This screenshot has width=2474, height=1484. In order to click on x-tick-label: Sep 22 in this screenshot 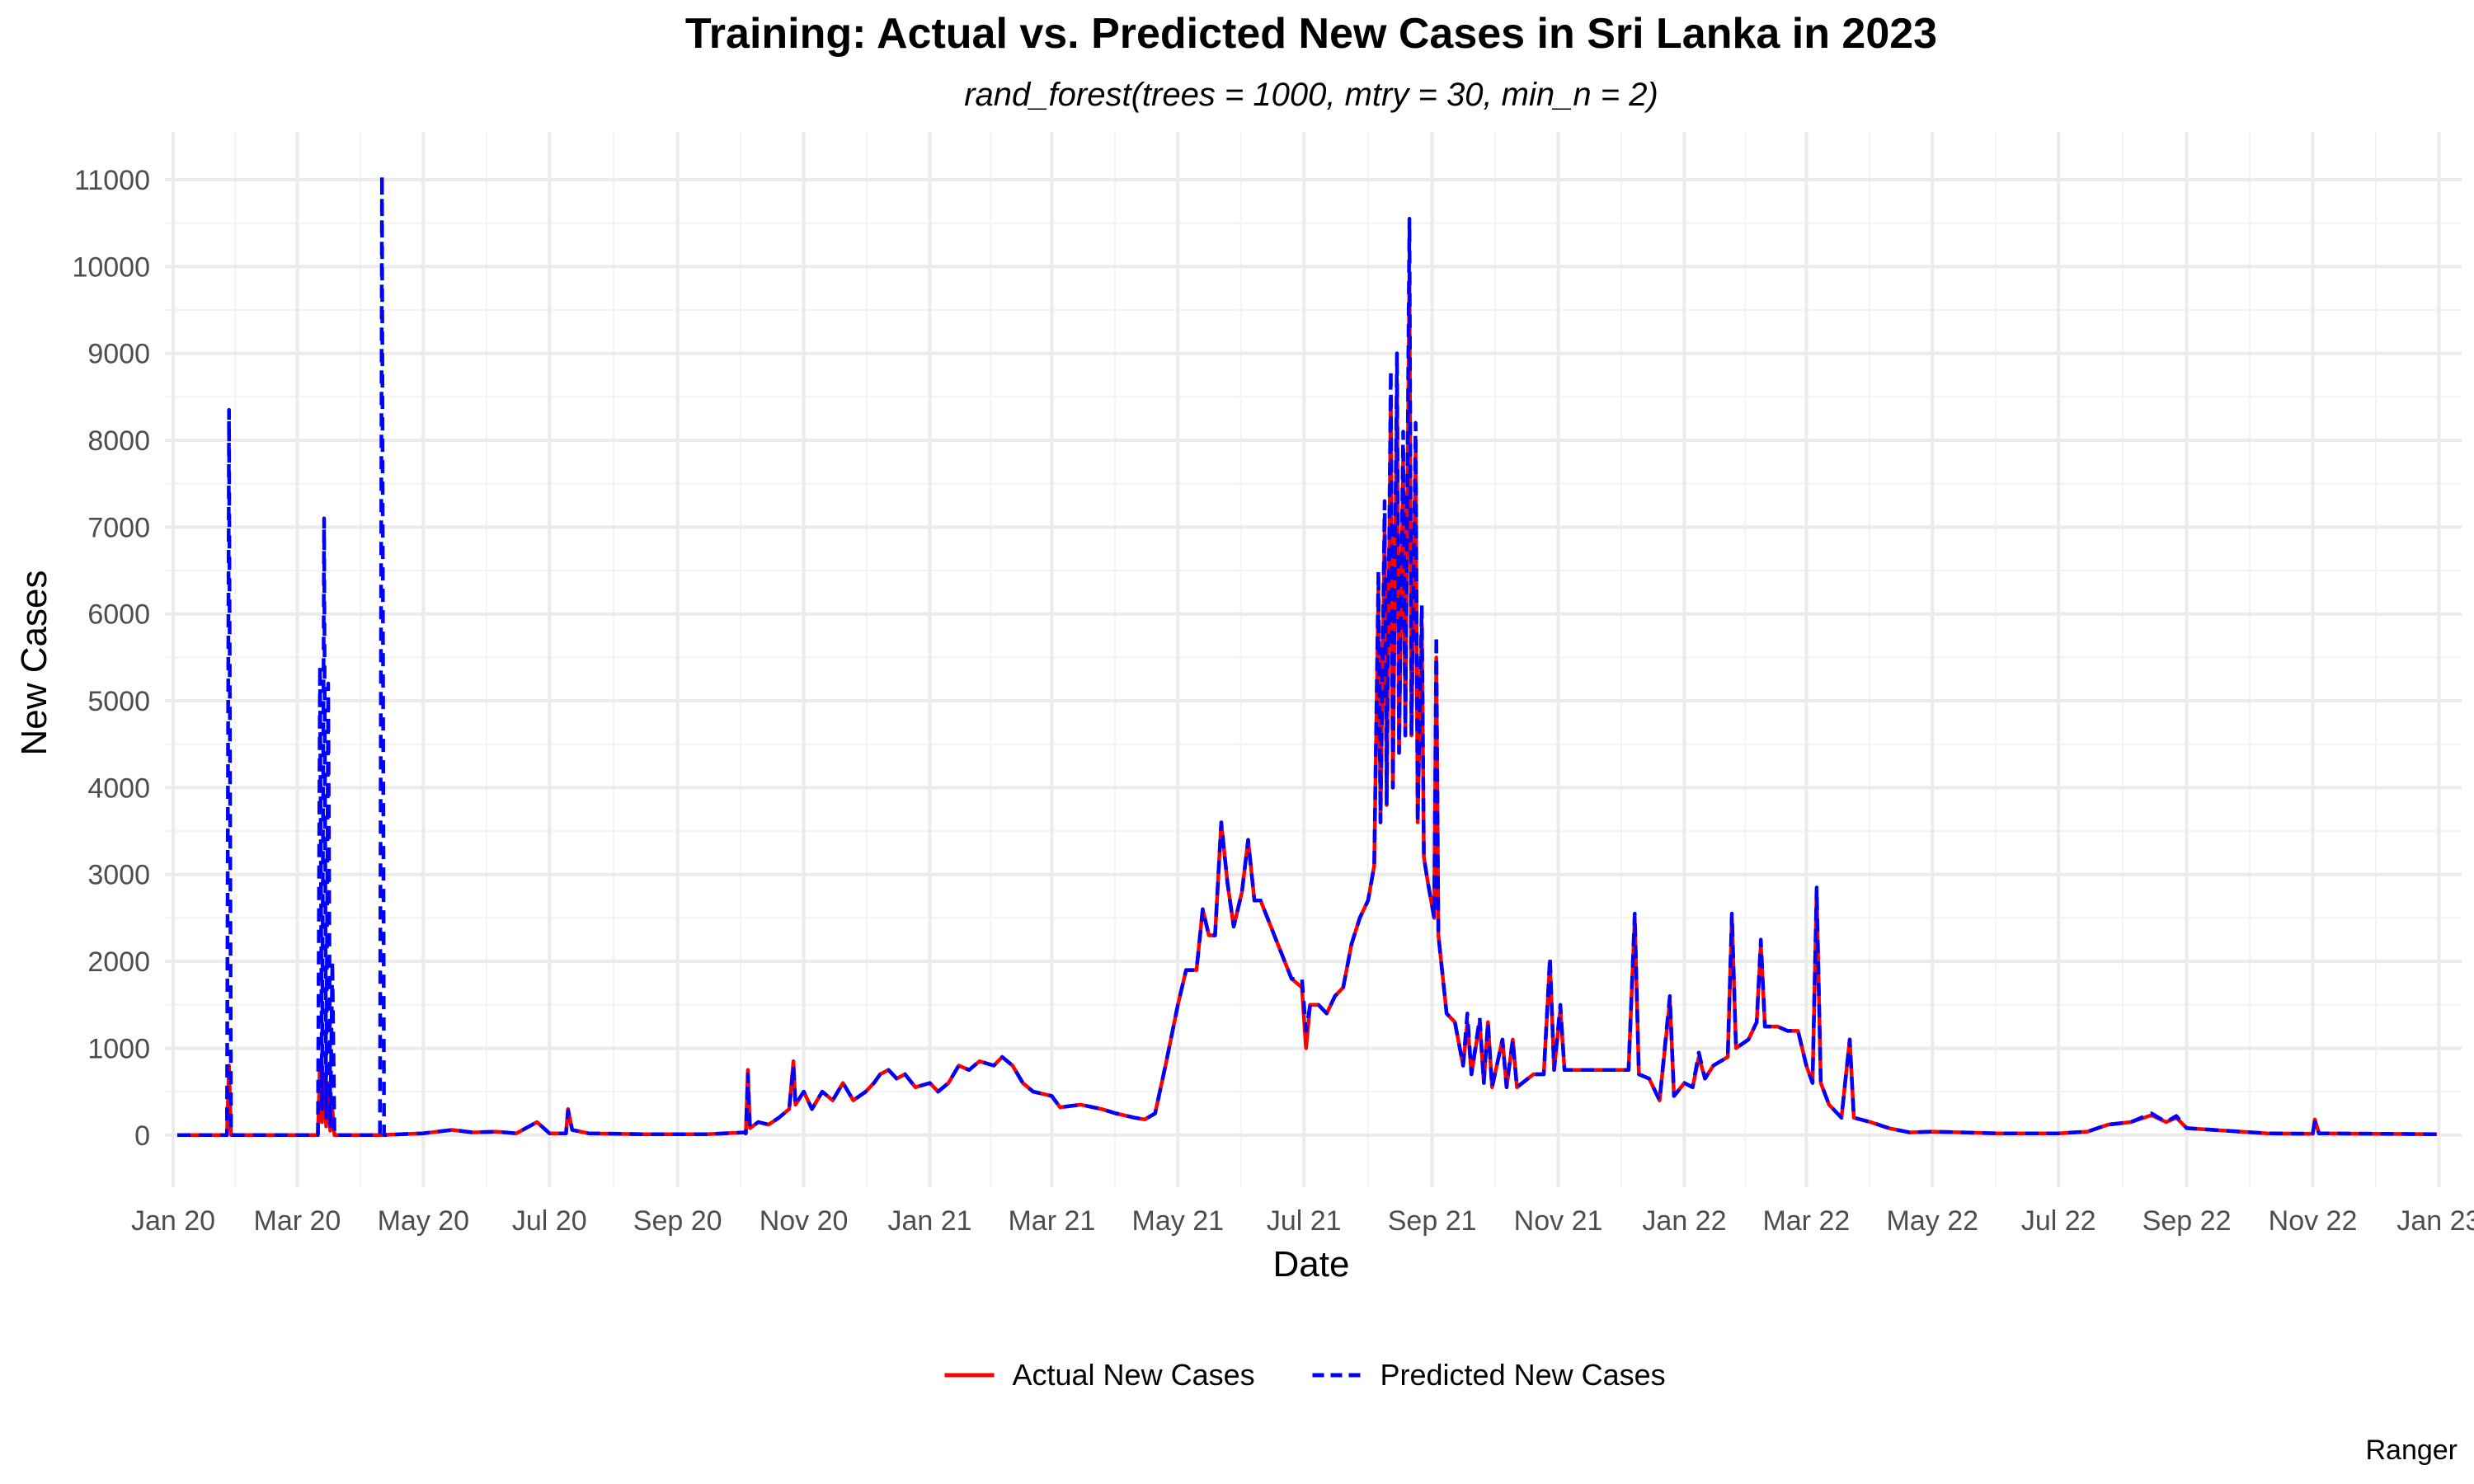, I will do `click(2187, 1221)`.